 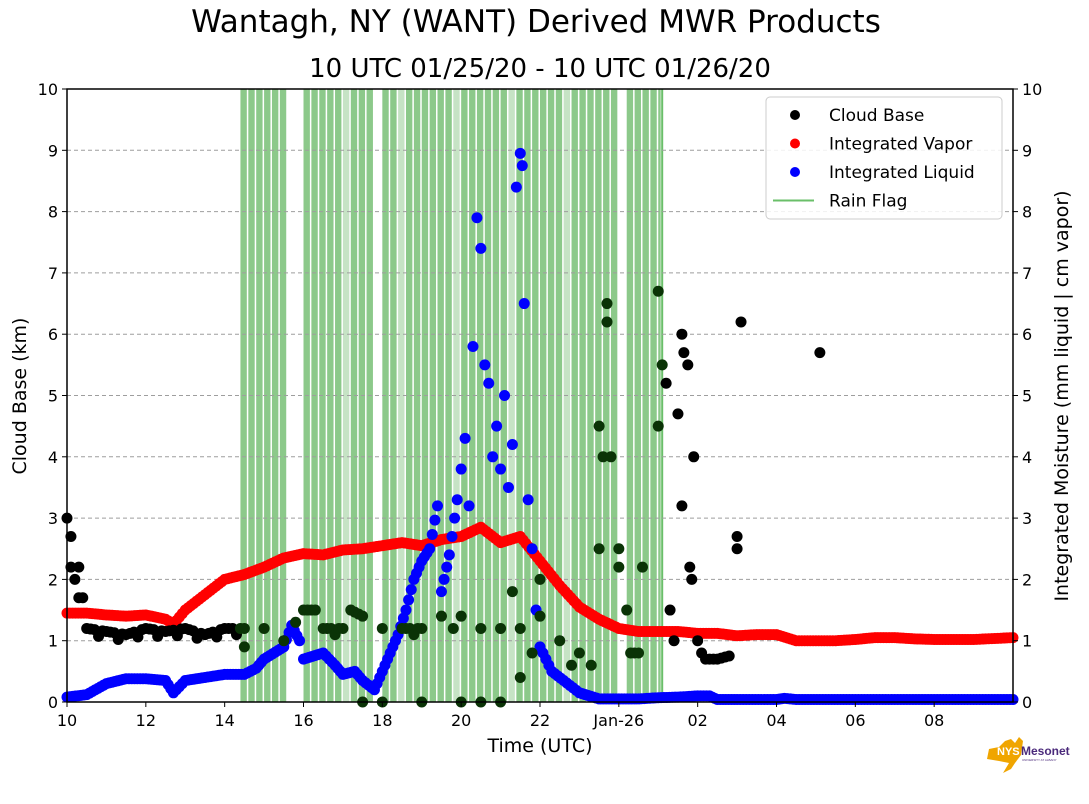 What do you see at coordinates (53, 579) in the screenshot?
I see `y-tick-label-left: 2` at bounding box center [53, 579].